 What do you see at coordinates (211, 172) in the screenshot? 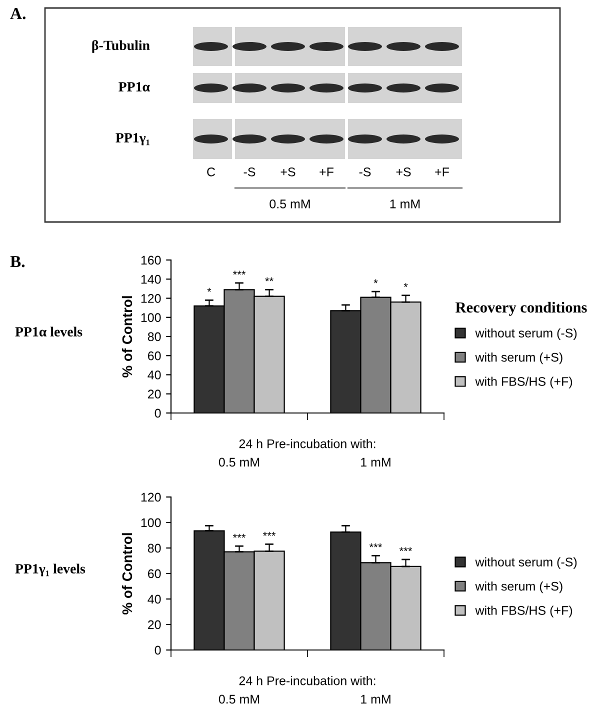
I see `text: C` at bounding box center [211, 172].